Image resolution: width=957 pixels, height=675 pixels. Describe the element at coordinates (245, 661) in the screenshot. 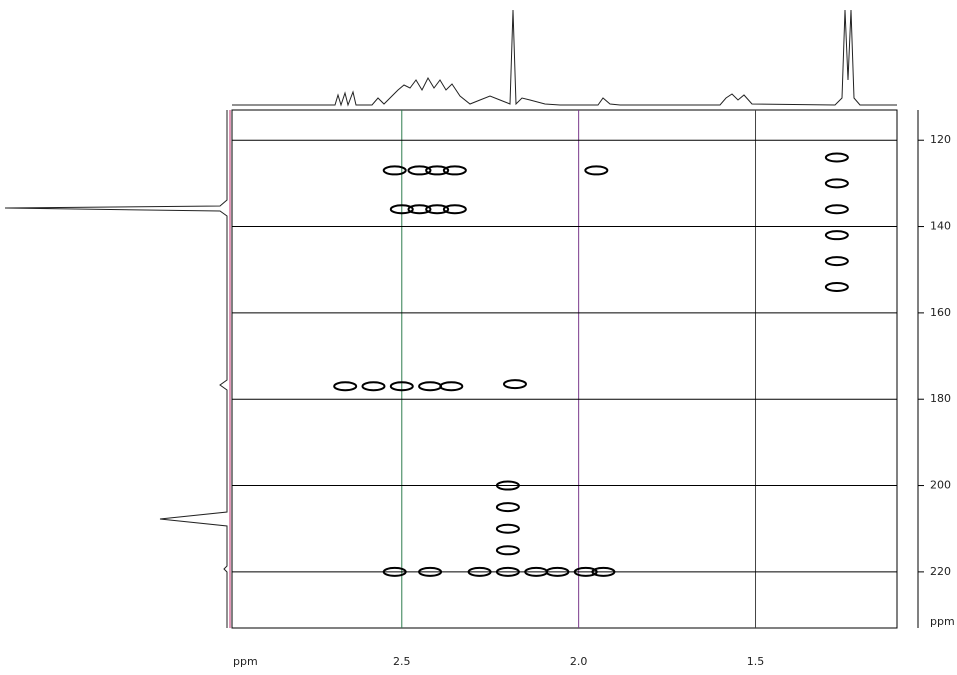

I see `x-axis-label: ppm` at that location.